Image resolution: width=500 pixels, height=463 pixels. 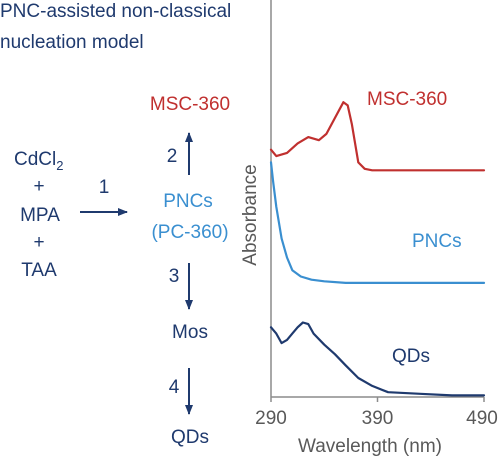 I want to click on title-line-1: PNC-assisted non-classical, so click(x=115, y=11).